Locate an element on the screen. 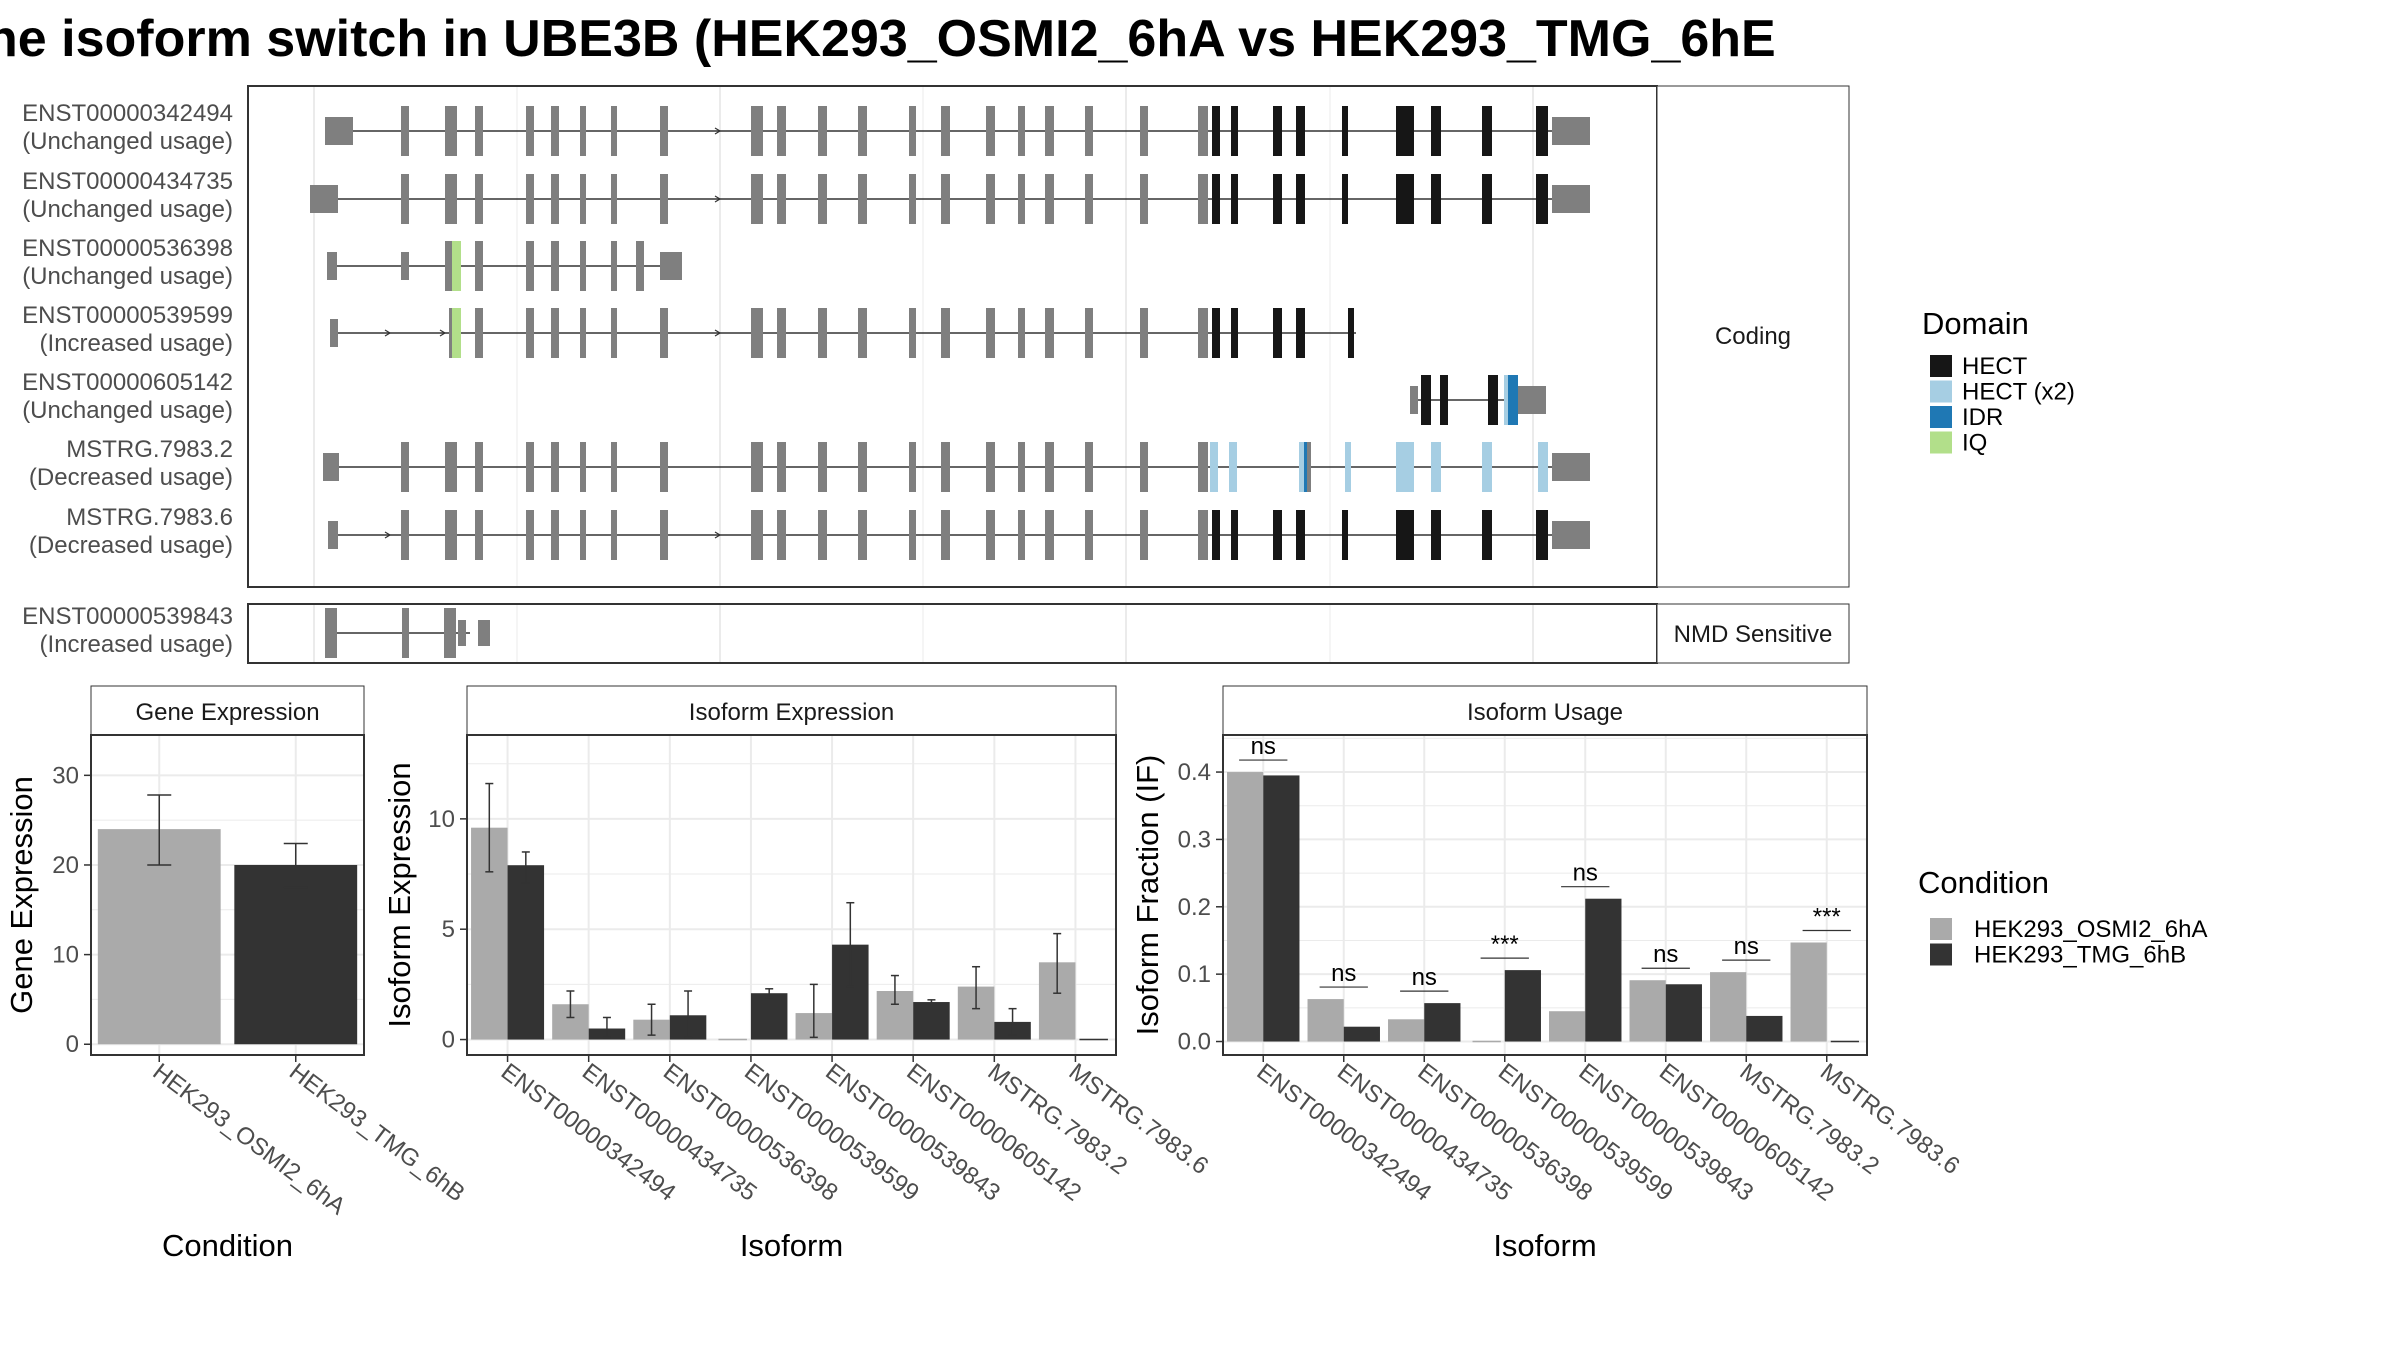  significance-label: ns is located at coordinates (1424, 977).